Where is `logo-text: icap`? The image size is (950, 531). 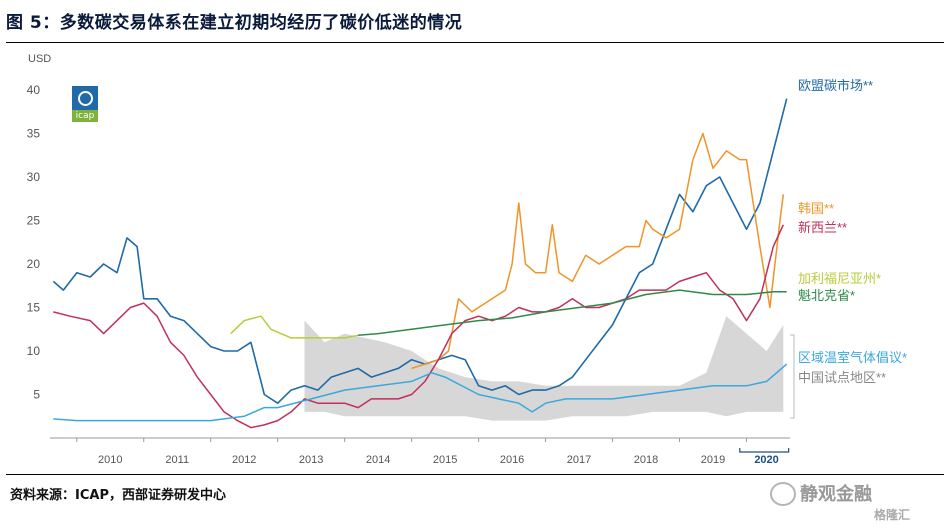 logo-text: icap is located at coordinates (85, 116).